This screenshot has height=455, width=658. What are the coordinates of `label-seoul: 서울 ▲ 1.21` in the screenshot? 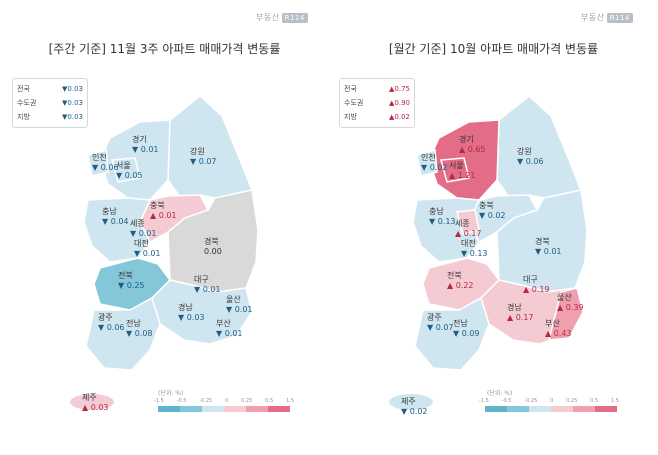 It's located at (462, 170).